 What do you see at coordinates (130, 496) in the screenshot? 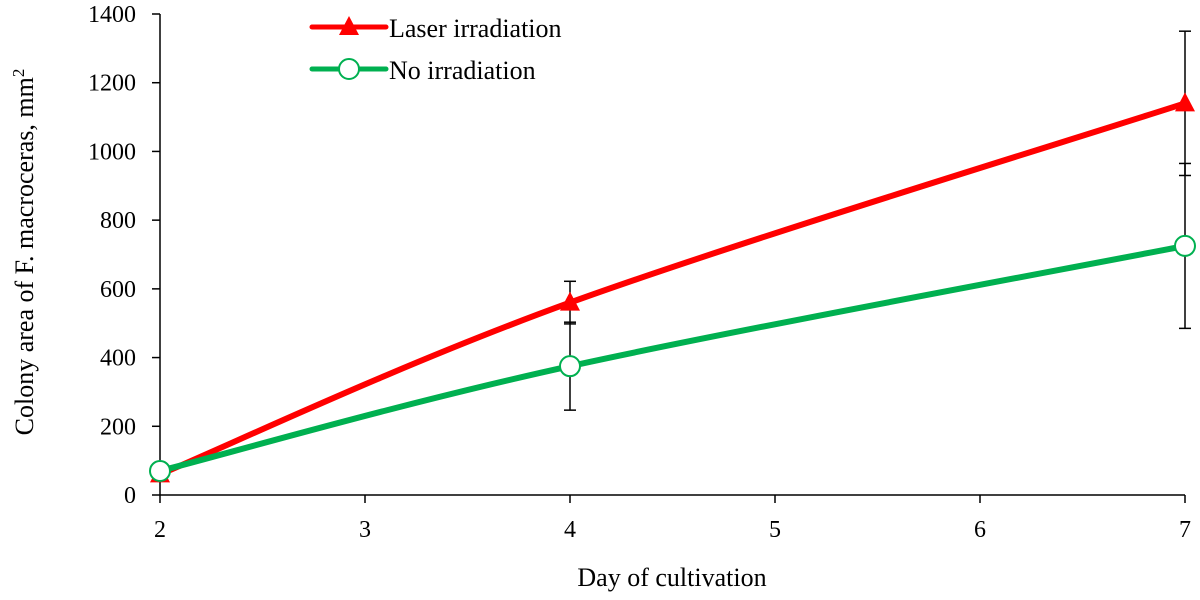
I see `y-tick-label: 0` at bounding box center [130, 496].